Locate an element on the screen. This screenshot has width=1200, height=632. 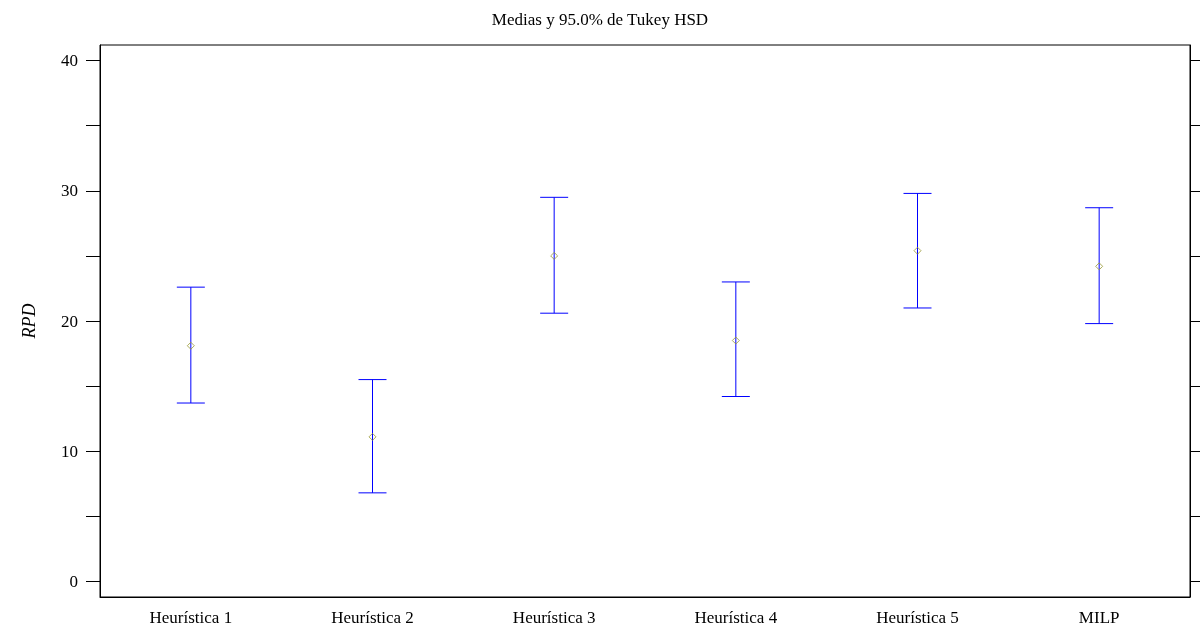
x-tick-label: MILP is located at coordinates (1099, 617).